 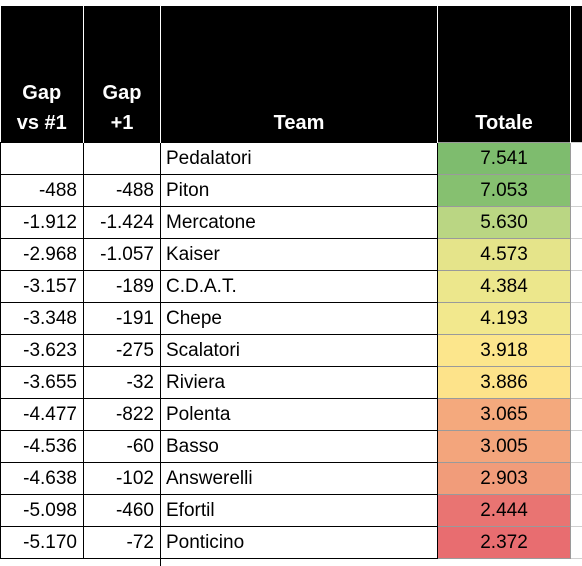 What do you see at coordinates (504, 382) in the screenshot?
I see `total-cell: 3.886` at bounding box center [504, 382].